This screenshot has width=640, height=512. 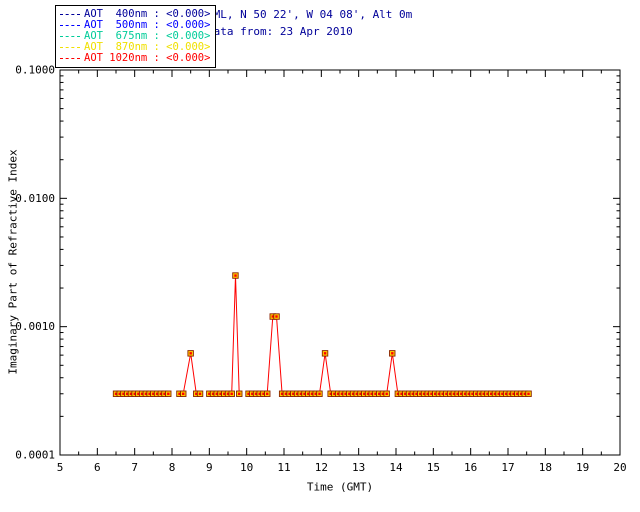 What do you see at coordinates (70, 14) in the screenshot?
I see `legend-line-sample-400nm` at bounding box center [70, 14].